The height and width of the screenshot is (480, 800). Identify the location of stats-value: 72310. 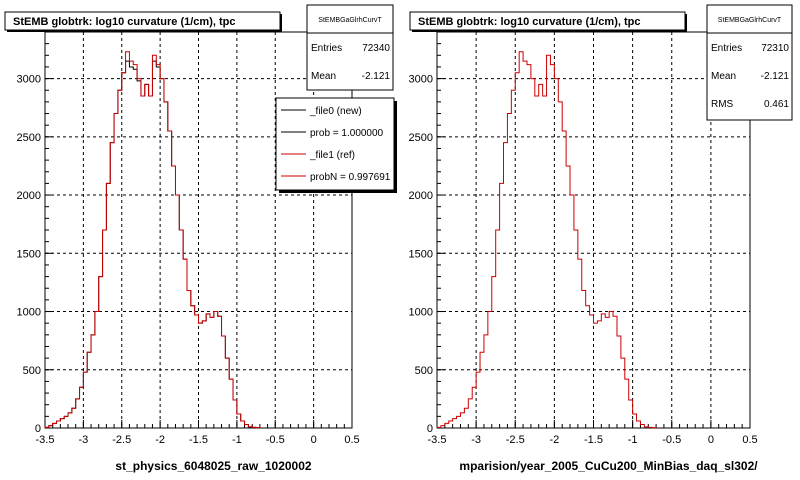
(775, 48).